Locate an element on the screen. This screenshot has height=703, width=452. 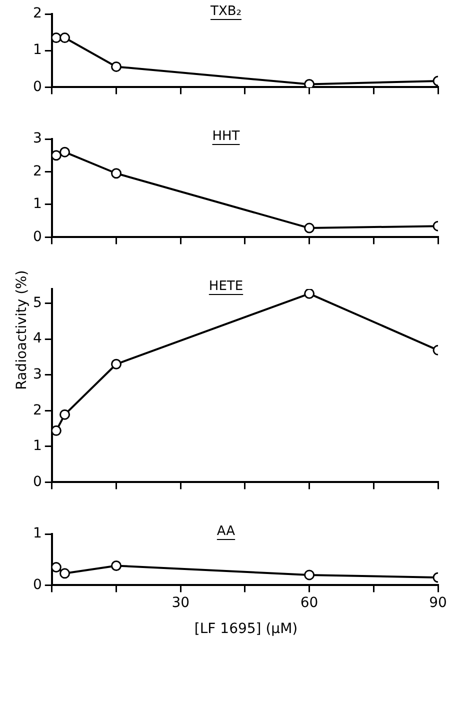
chart-title: HHT is located at coordinates (226, 136).